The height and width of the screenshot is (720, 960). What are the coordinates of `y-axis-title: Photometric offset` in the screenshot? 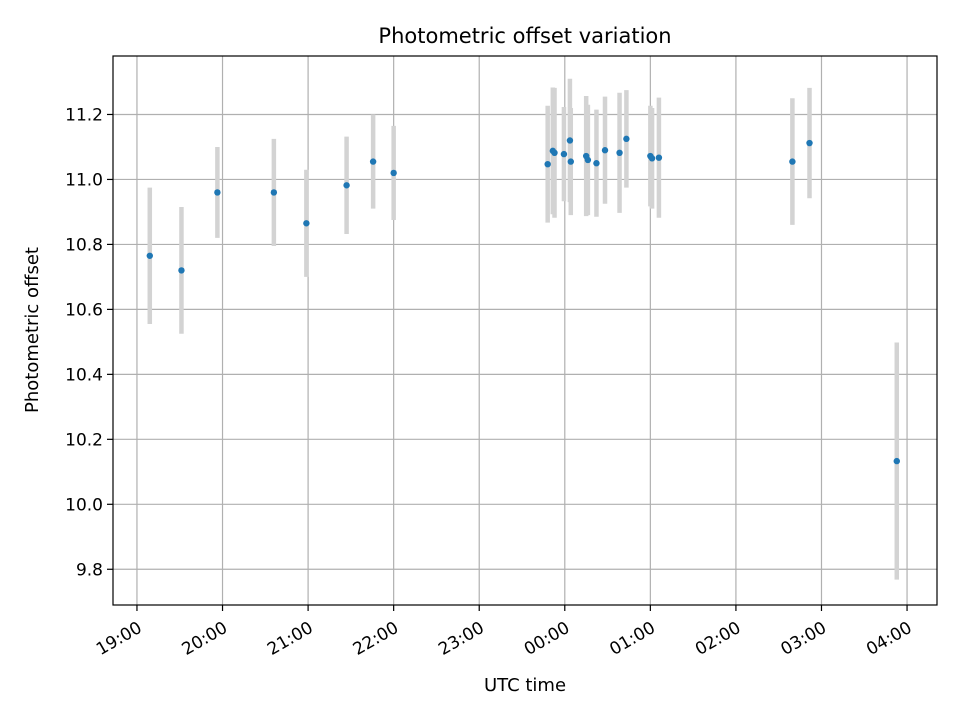 It's located at (32, 330).